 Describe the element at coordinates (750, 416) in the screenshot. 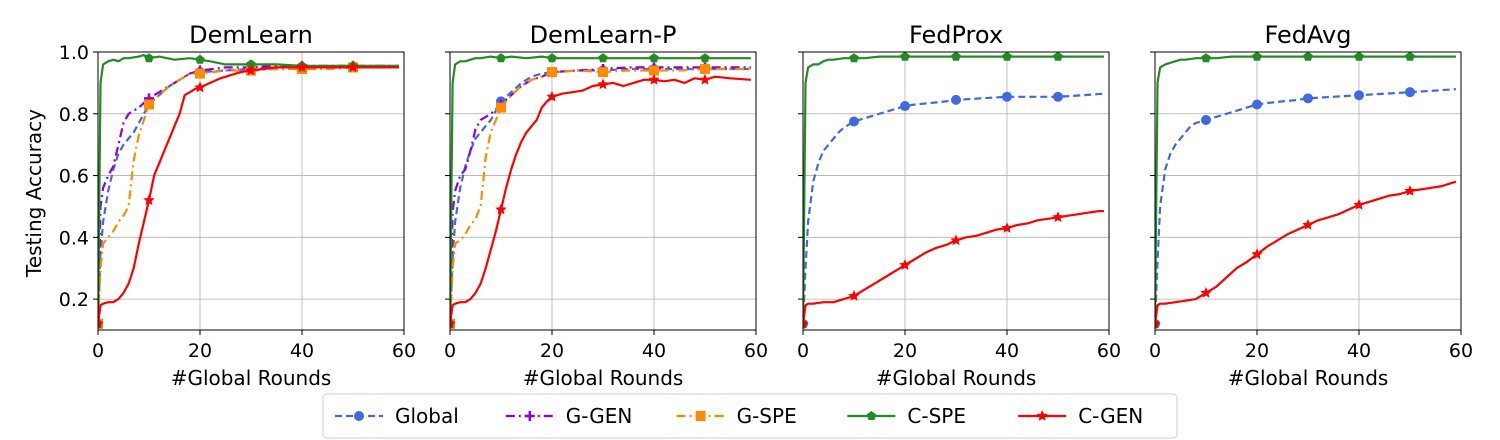

I see `legend: Global G-GEN G-SPE C-SPE C-GEN` at that location.